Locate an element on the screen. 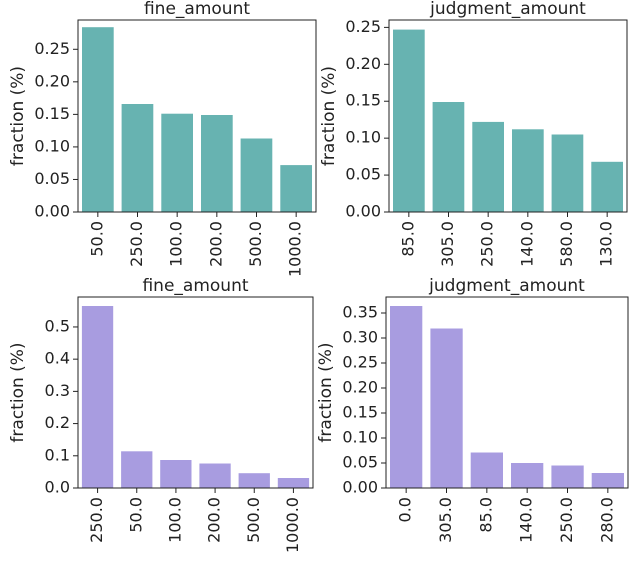 The width and height of the screenshot is (640, 562). y-tick-label: 0.4 is located at coordinates (57, 358).